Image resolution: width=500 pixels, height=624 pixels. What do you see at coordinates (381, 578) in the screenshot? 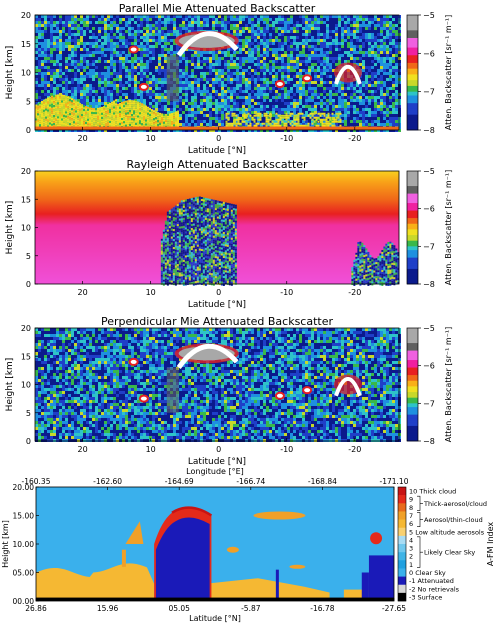
I see `attenuated-south` at bounding box center [381, 578].